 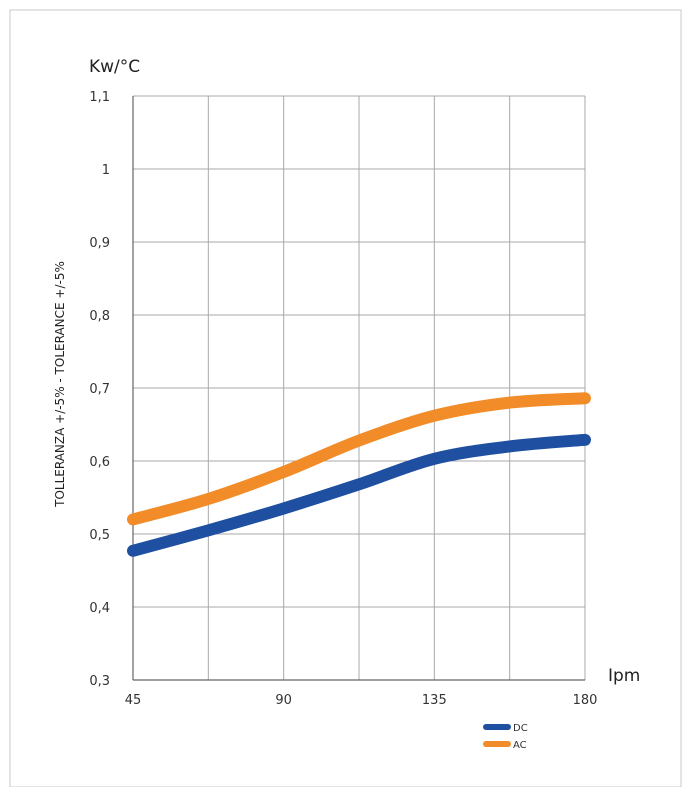 I want to click on x-tick-label-0: 45, so click(x=133, y=700).